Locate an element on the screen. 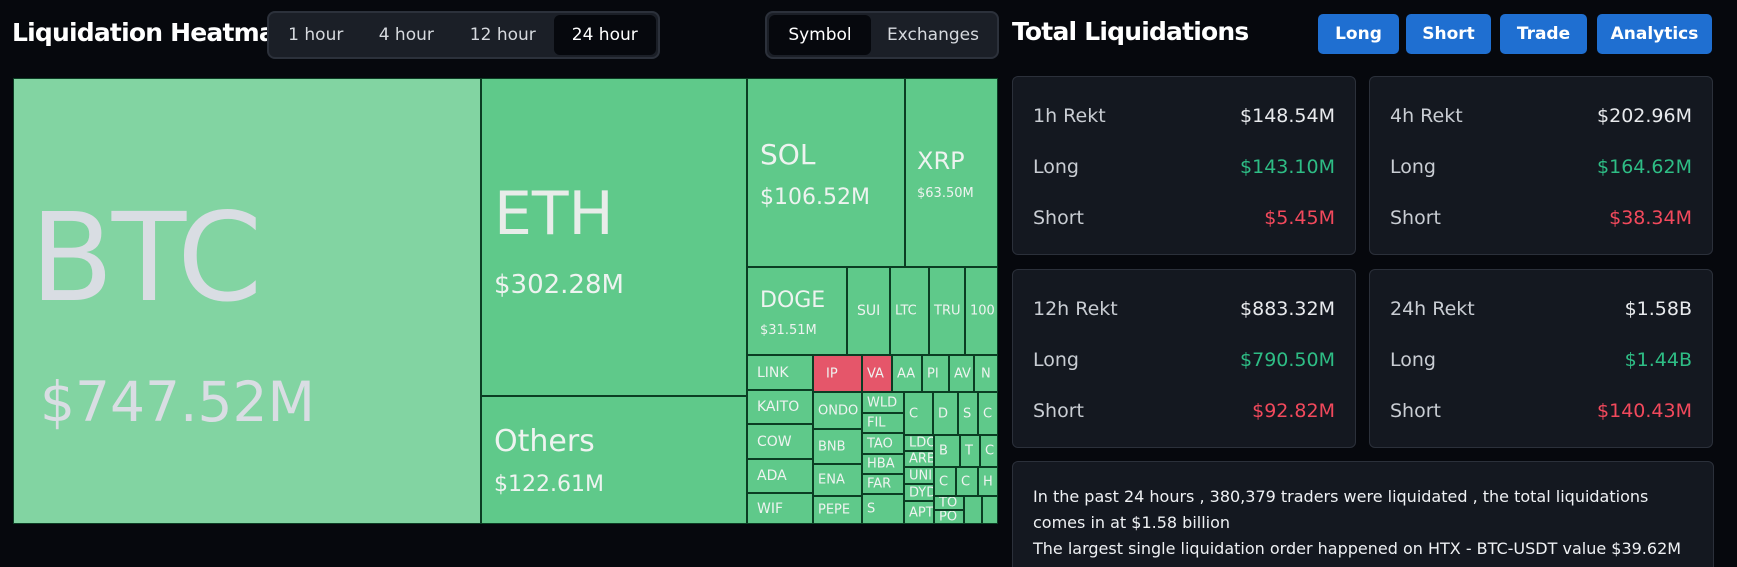  time-range-selector: 1 hour 4 hour 12 hour 24 hour is located at coordinates (463, 35).